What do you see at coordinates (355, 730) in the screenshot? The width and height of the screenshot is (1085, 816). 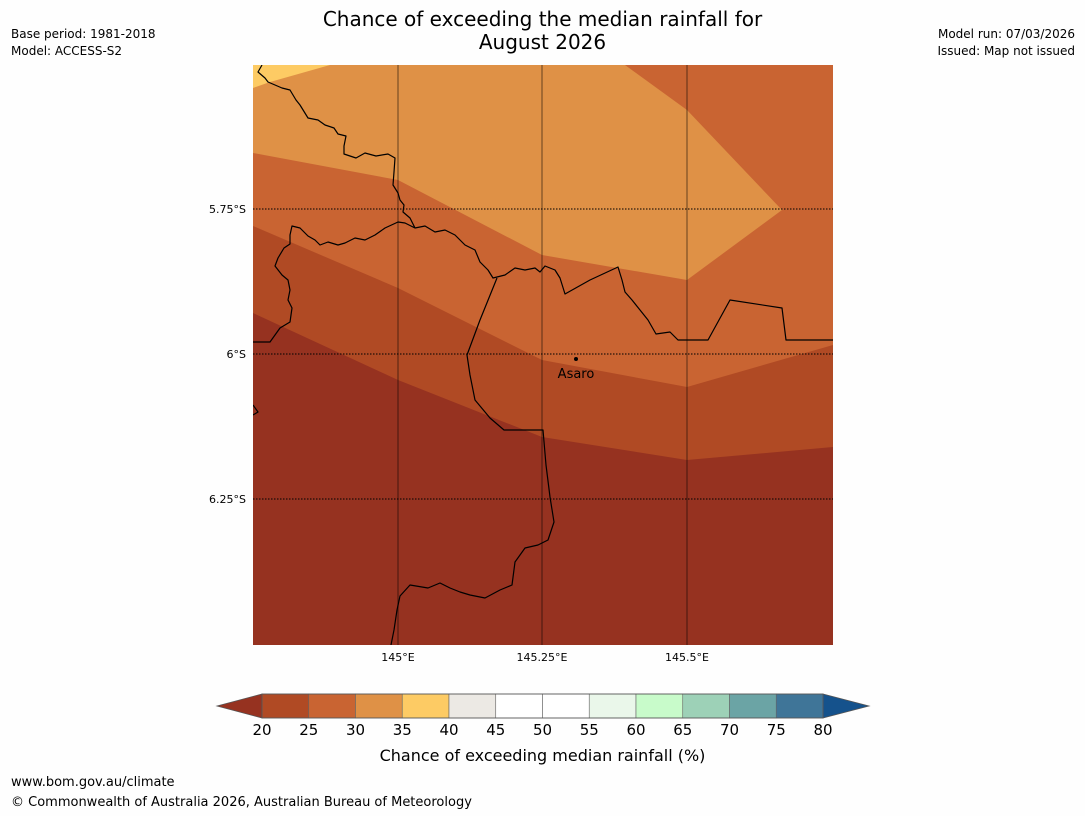 I see `colorbar-tick-label: 30` at bounding box center [355, 730].